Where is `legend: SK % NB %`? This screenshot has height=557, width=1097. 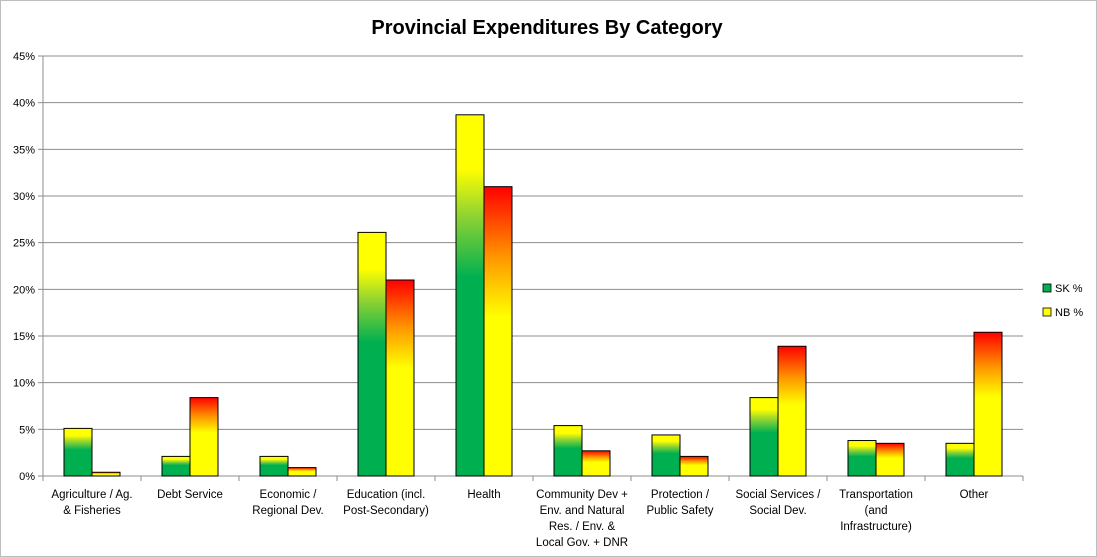 legend: SK % NB % is located at coordinates (1062, 301).